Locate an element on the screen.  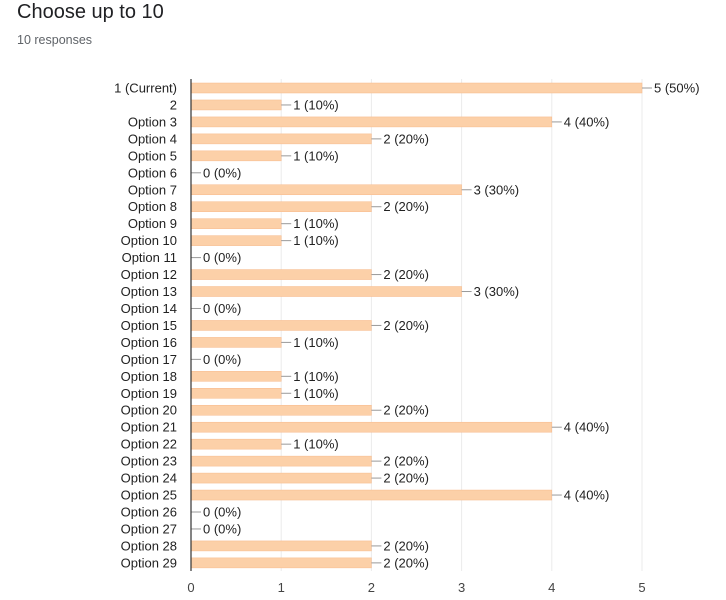
data-label: 5 (50%) is located at coordinates (677, 88).